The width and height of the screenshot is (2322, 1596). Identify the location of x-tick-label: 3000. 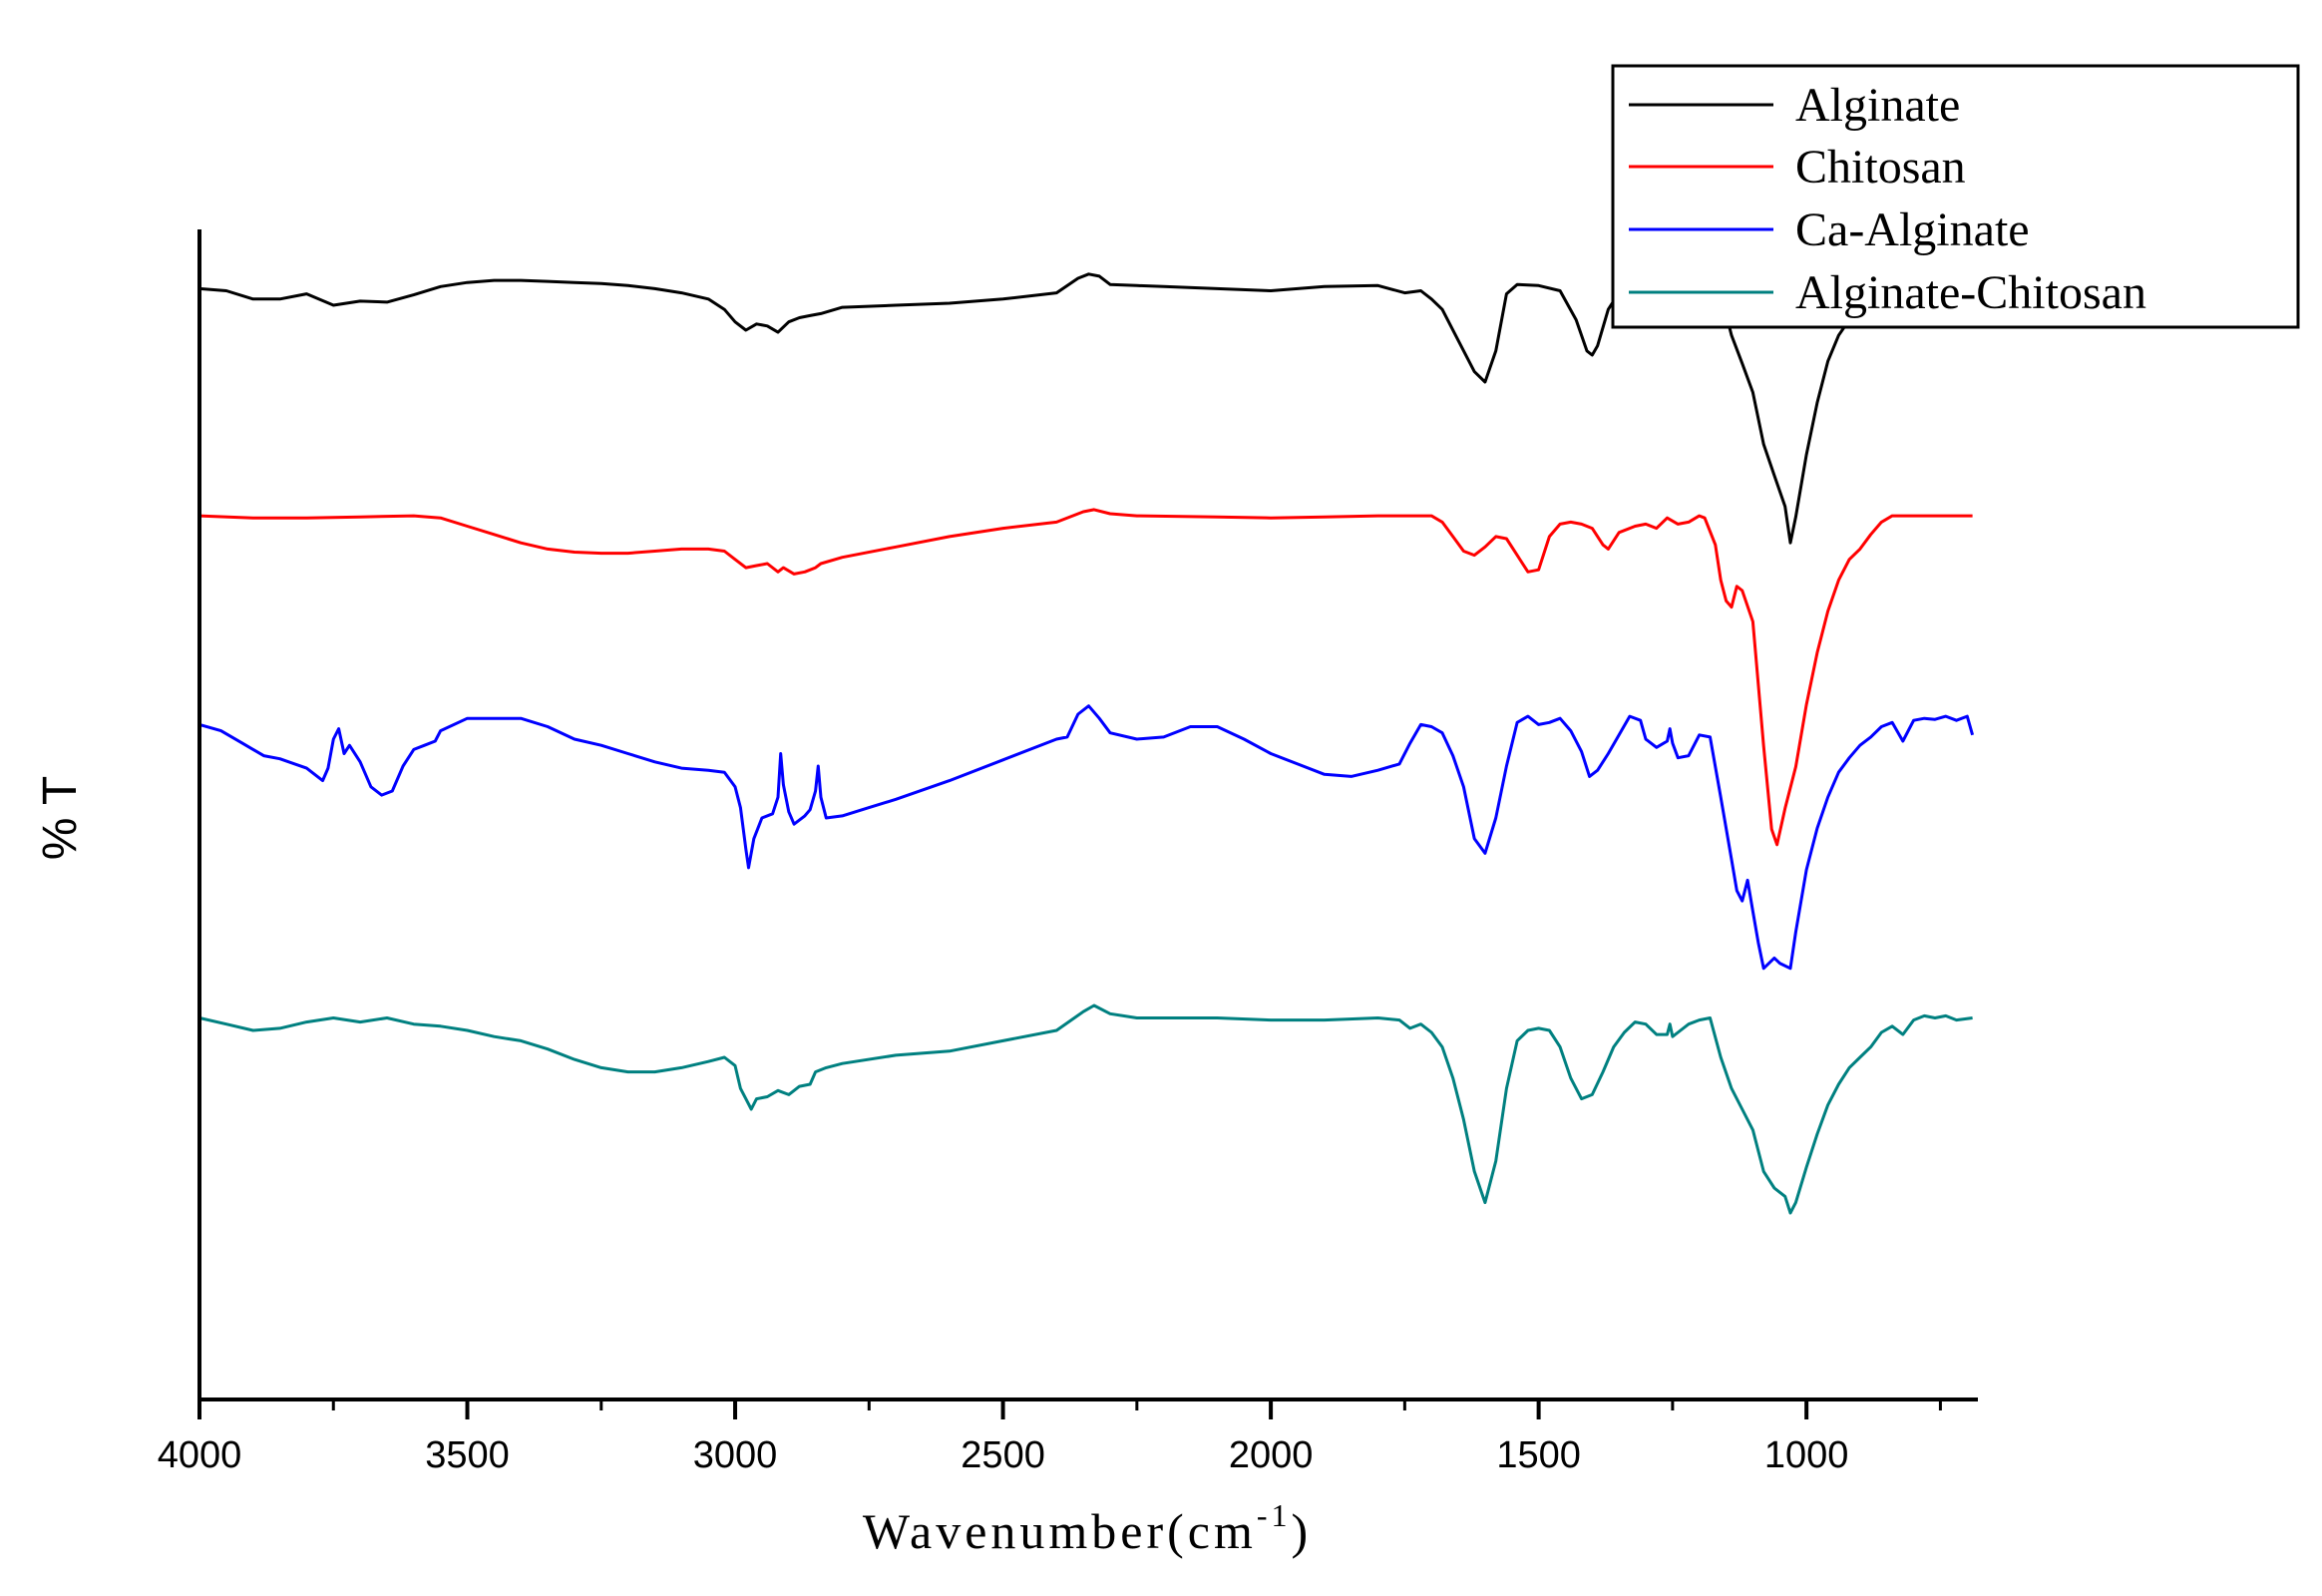
(735, 1455).